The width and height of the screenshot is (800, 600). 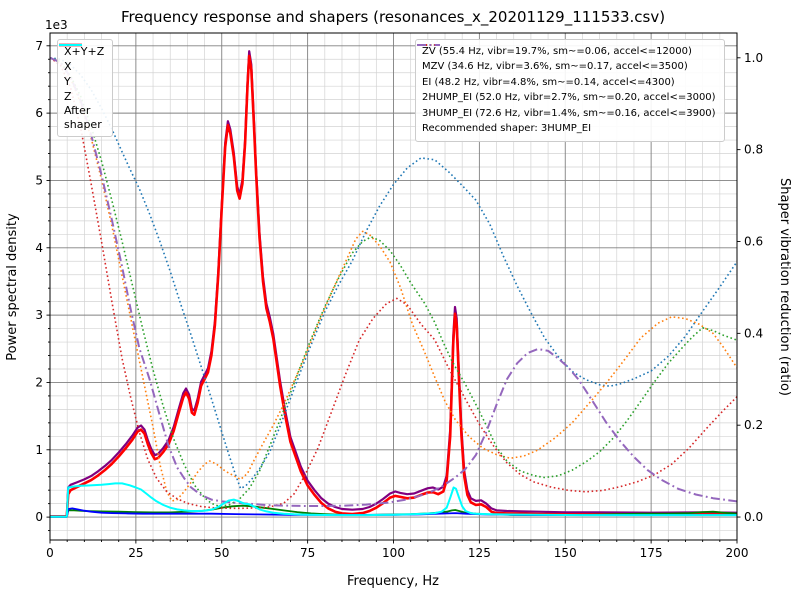 I want to click on legend-label-x+y+z: X+Y+Z, so click(x=84, y=51).